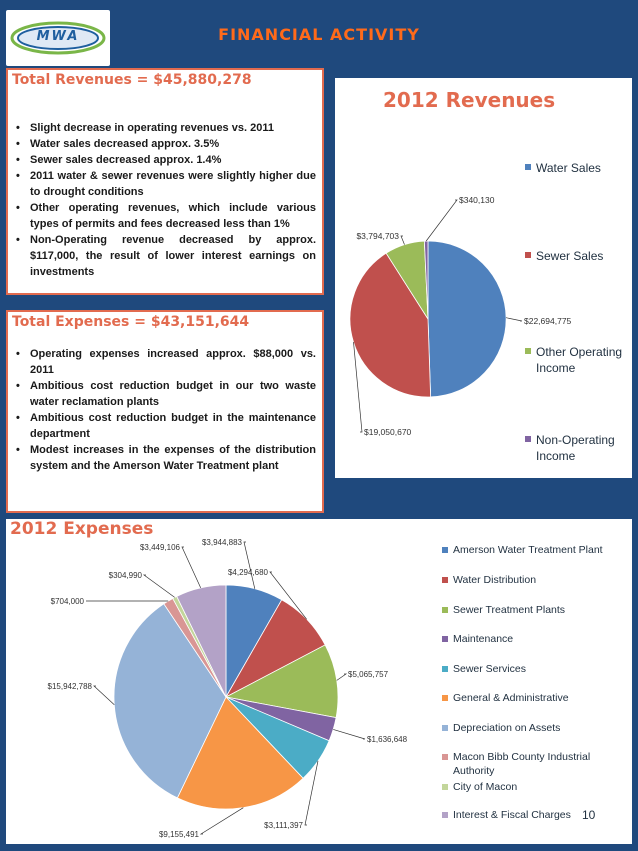 The image size is (638, 851). What do you see at coordinates (469, 100) in the screenshot?
I see `revenue-chart-title: 2012 Revenues` at bounding box center [469, 100].